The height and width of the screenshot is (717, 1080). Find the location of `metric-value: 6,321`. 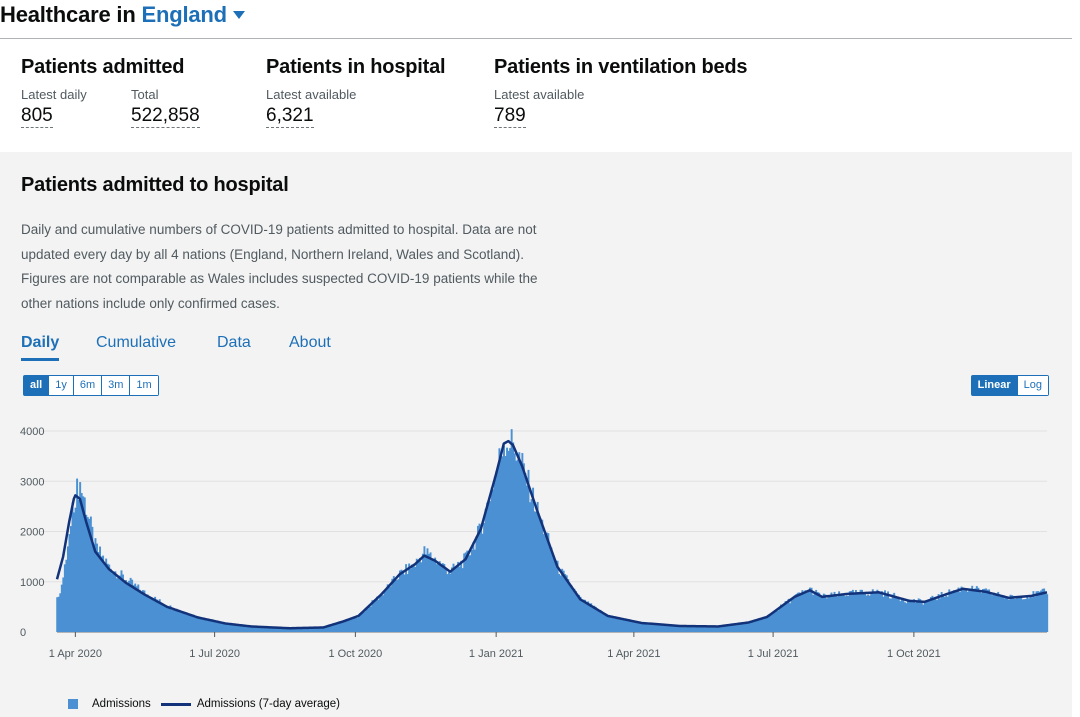

metric-value: 6,321 is located at coordinates (290, 116).